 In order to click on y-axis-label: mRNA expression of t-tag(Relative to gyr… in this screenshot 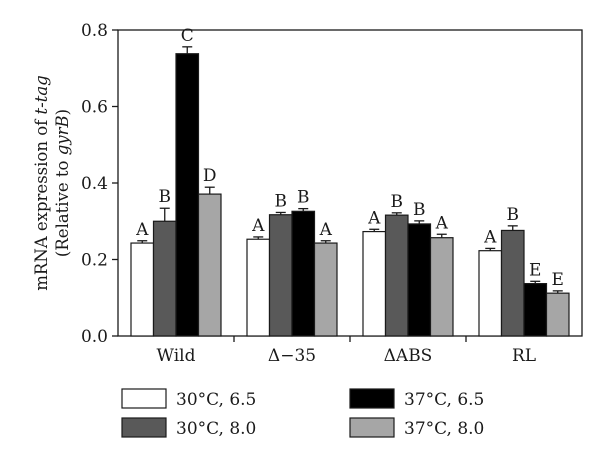, I will do `click(52, 183)`.